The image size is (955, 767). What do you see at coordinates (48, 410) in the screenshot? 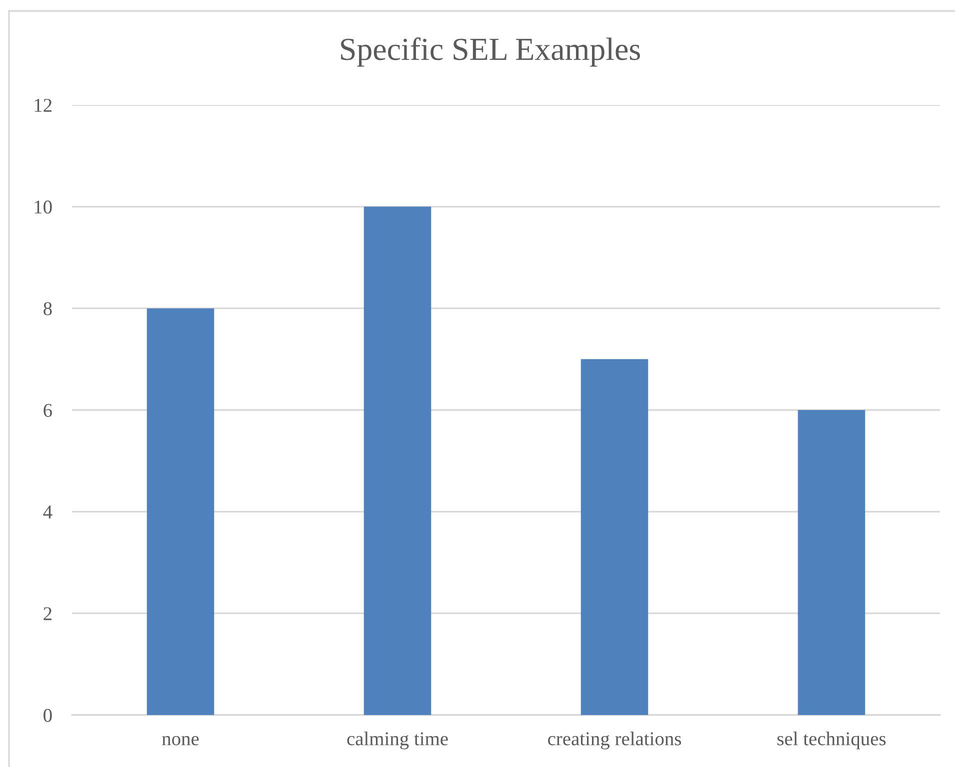
I see `y-tick-label: 6` at bounding box center [48, 410].